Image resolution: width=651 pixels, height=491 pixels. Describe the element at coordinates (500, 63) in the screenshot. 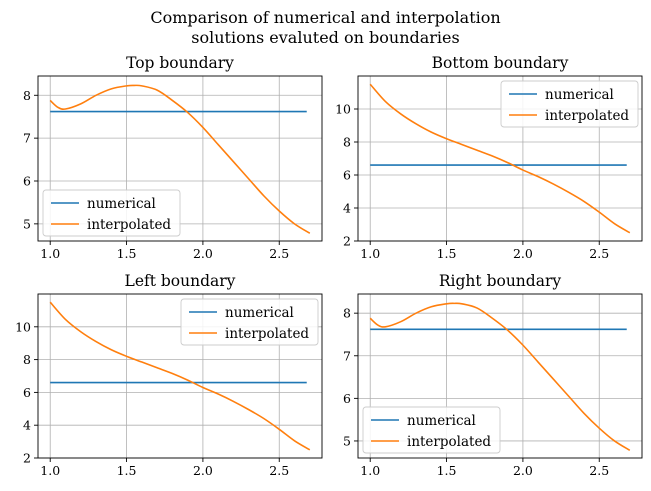

I see `subplot-title: Bottom boundary` at that location.